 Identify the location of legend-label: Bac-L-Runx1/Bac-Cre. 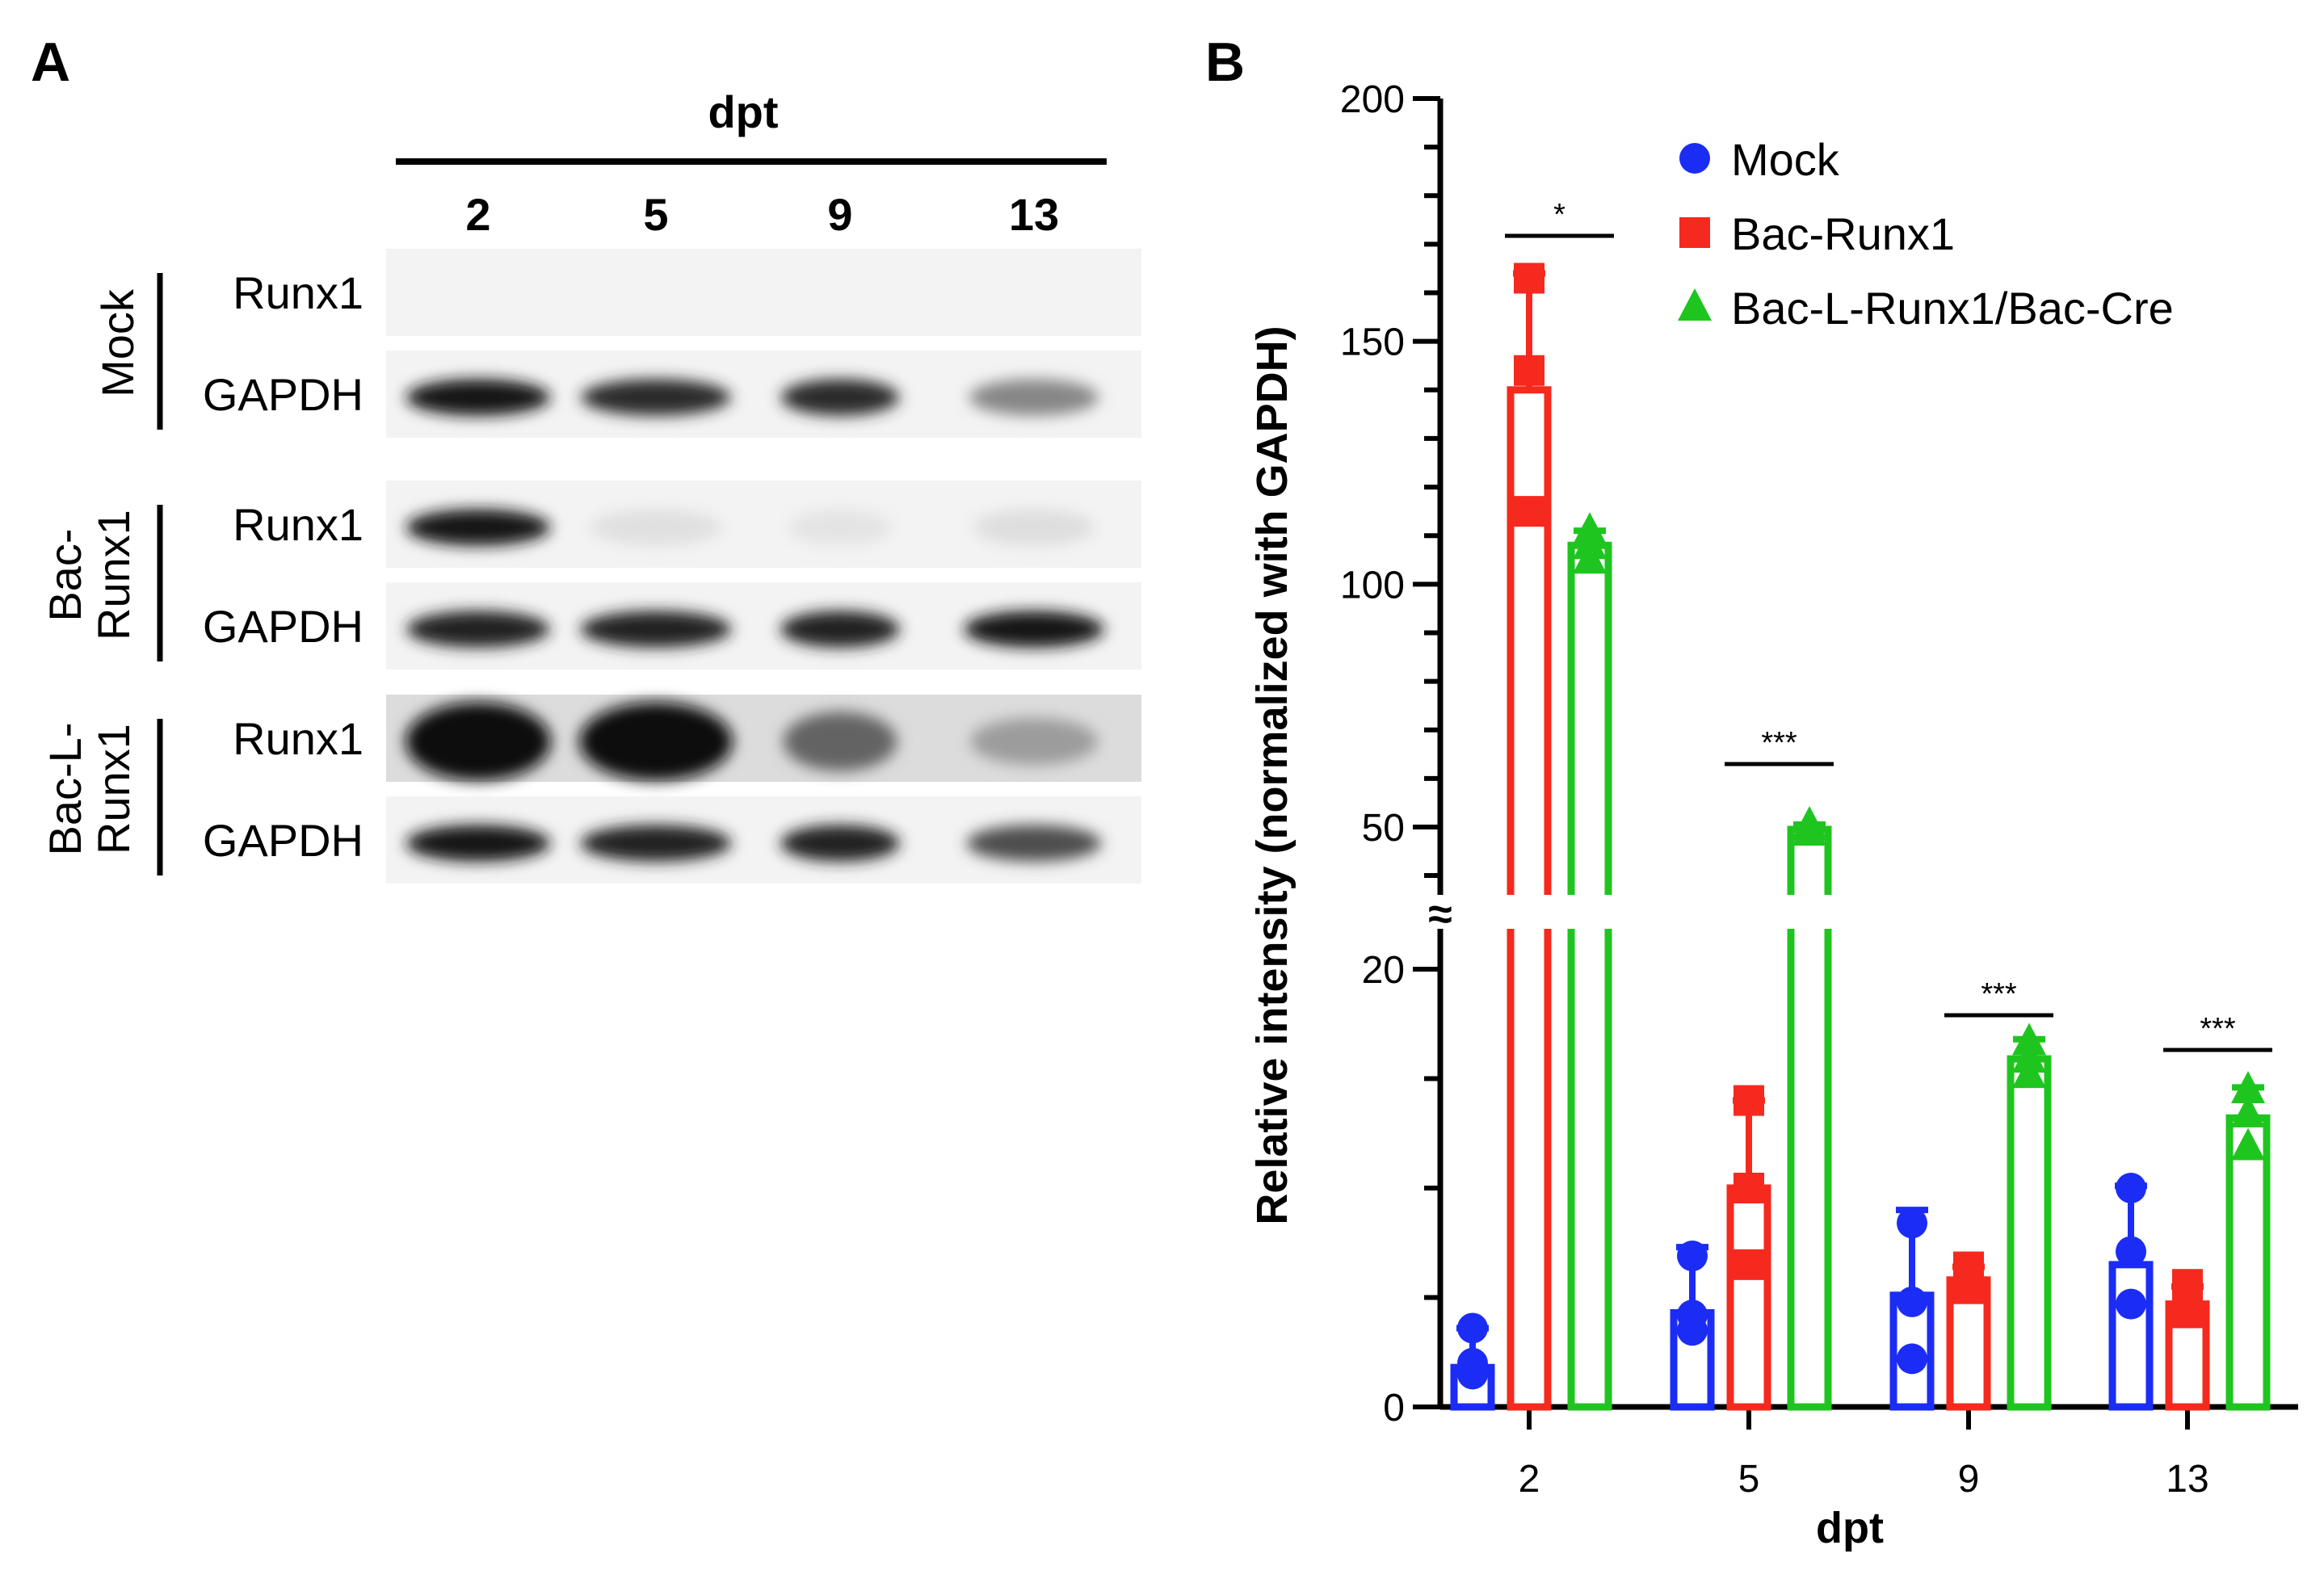
(1952, 308).